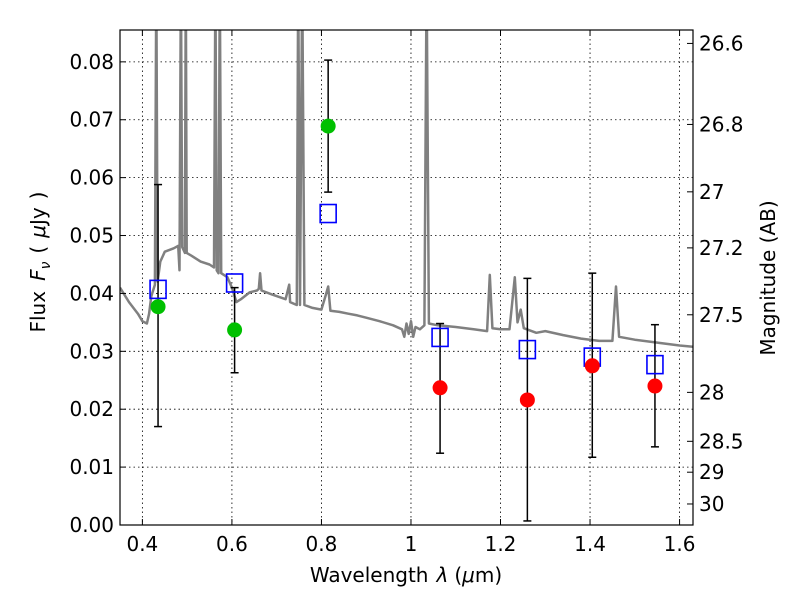  Describe the element at coordinates (406, 575) in the screenshot. I see `x-axis-label: Wavelength λ (μm)` at that location.